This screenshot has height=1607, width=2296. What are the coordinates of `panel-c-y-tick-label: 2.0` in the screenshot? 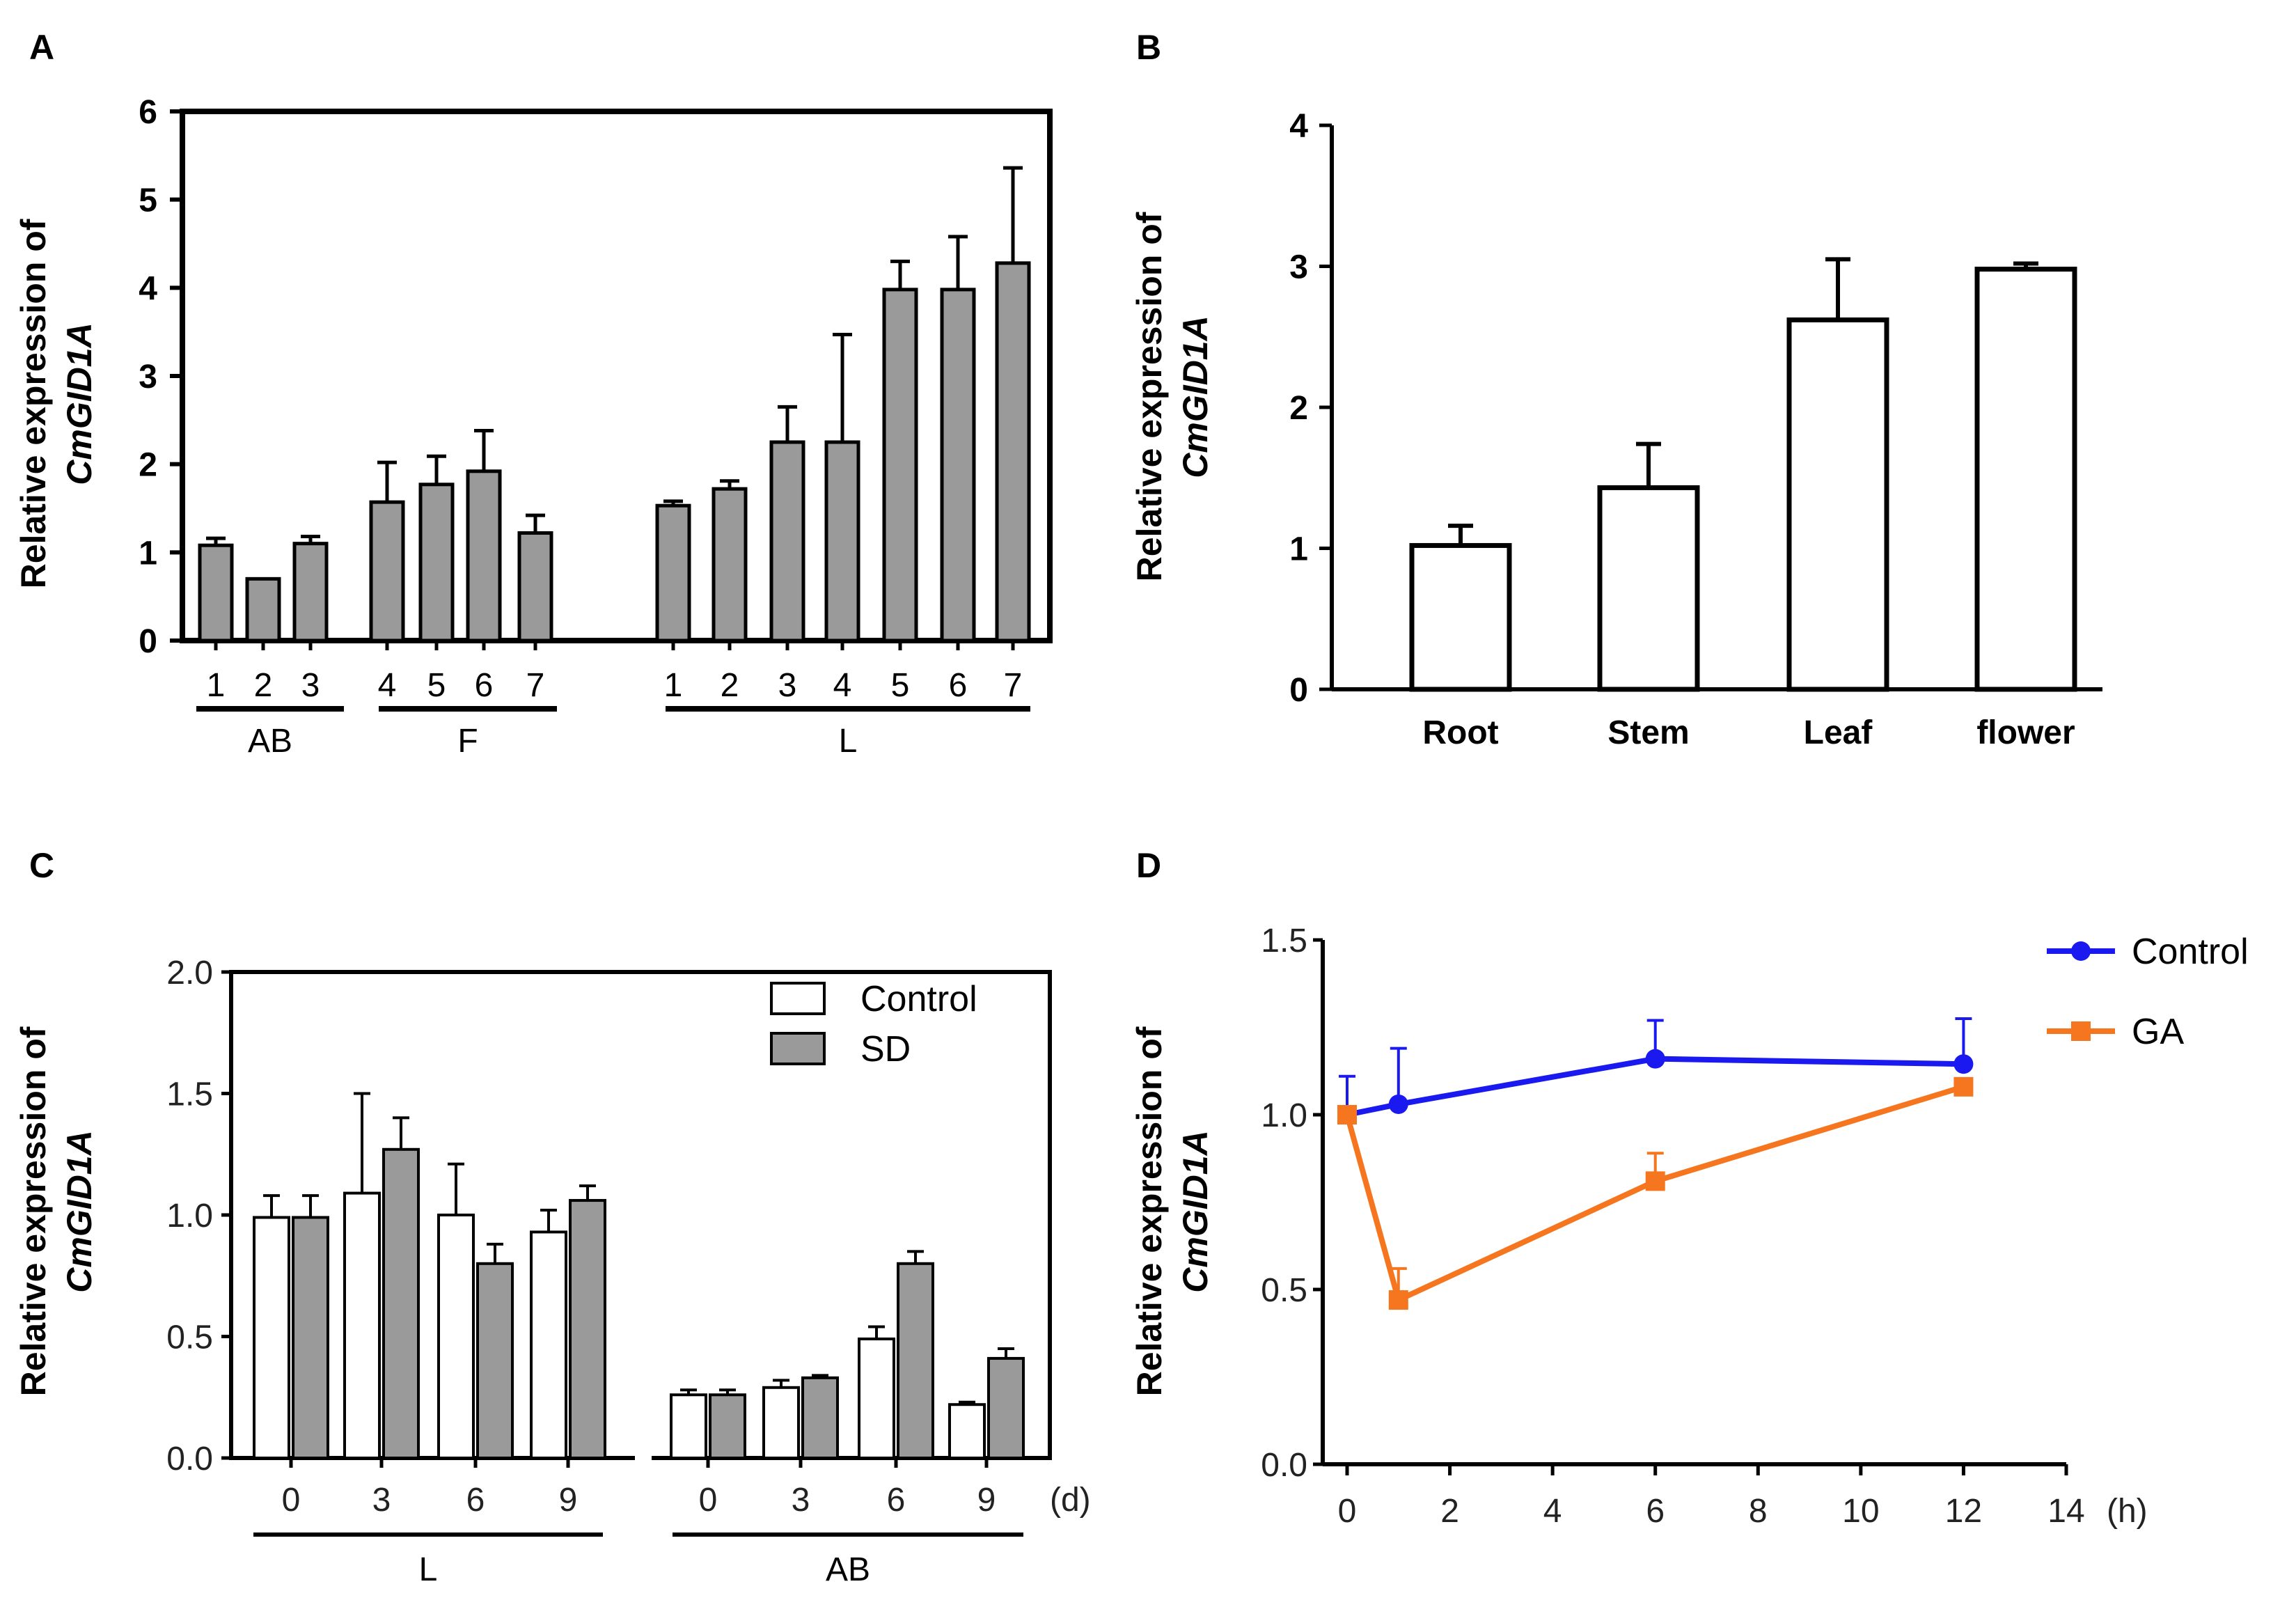 It's located at (189, 973).